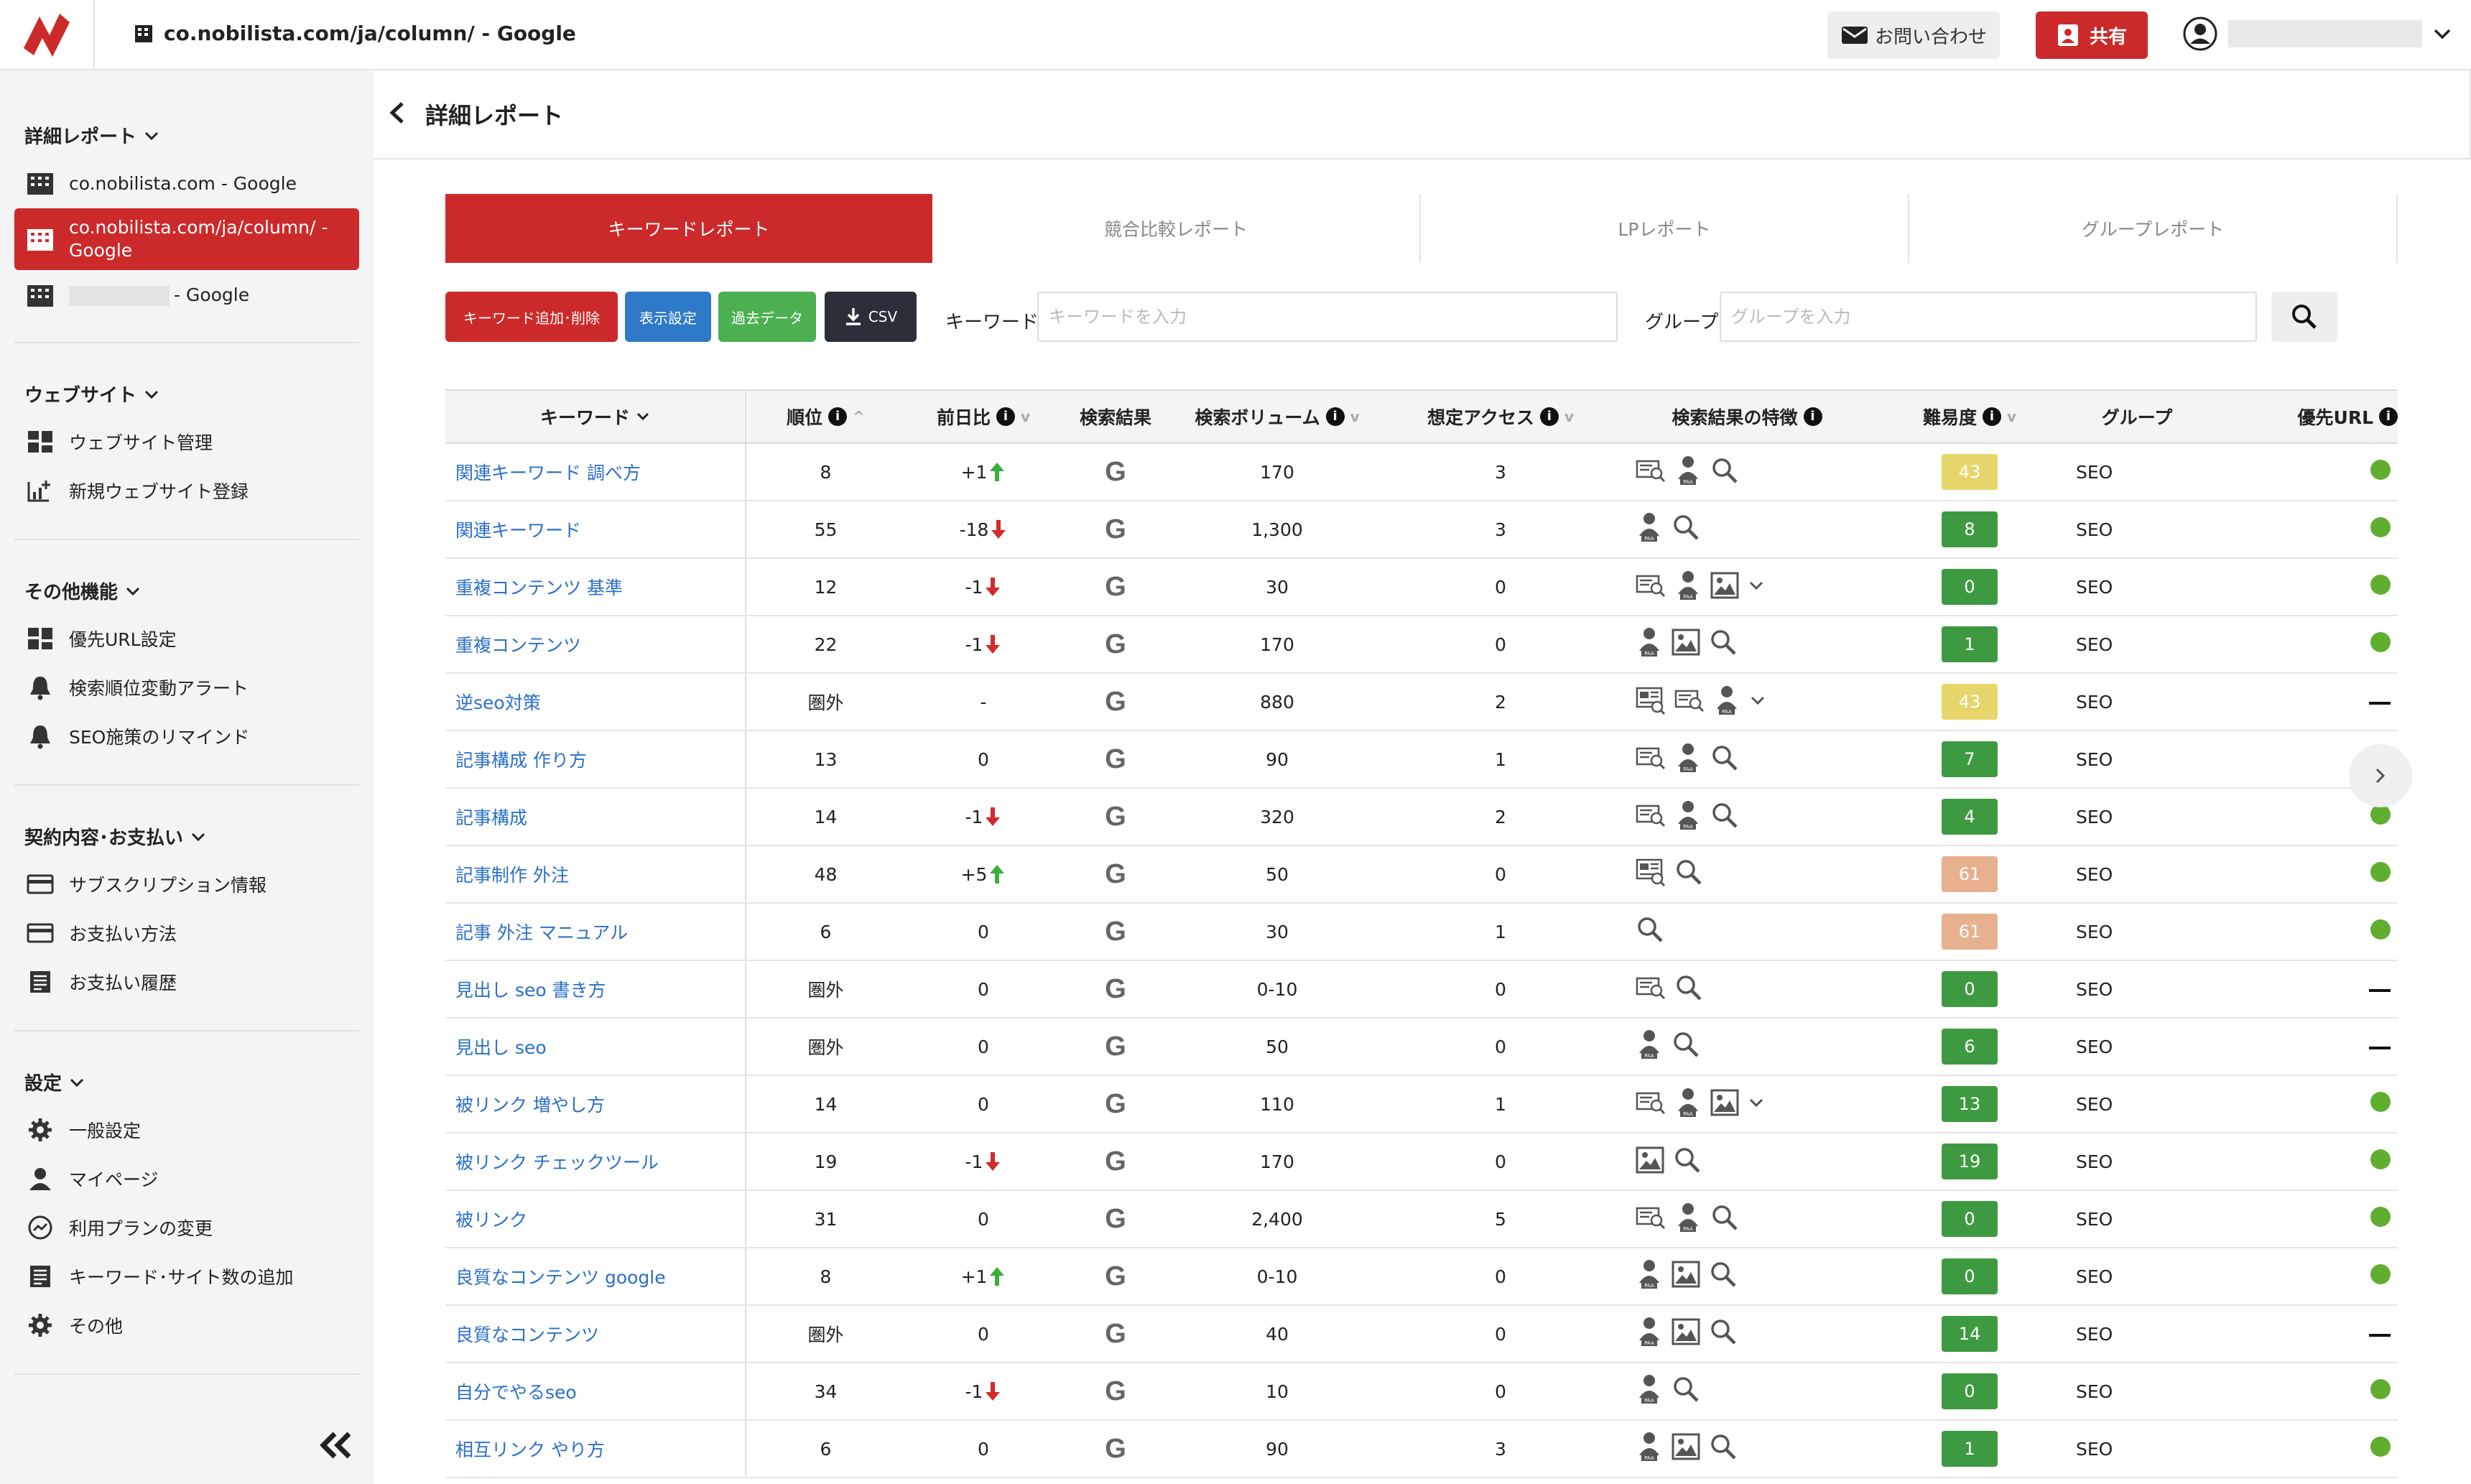  Describe the element at coordinates (825, 416) in the screenshot. I see `col-rank: 順位 i ^` at that location.